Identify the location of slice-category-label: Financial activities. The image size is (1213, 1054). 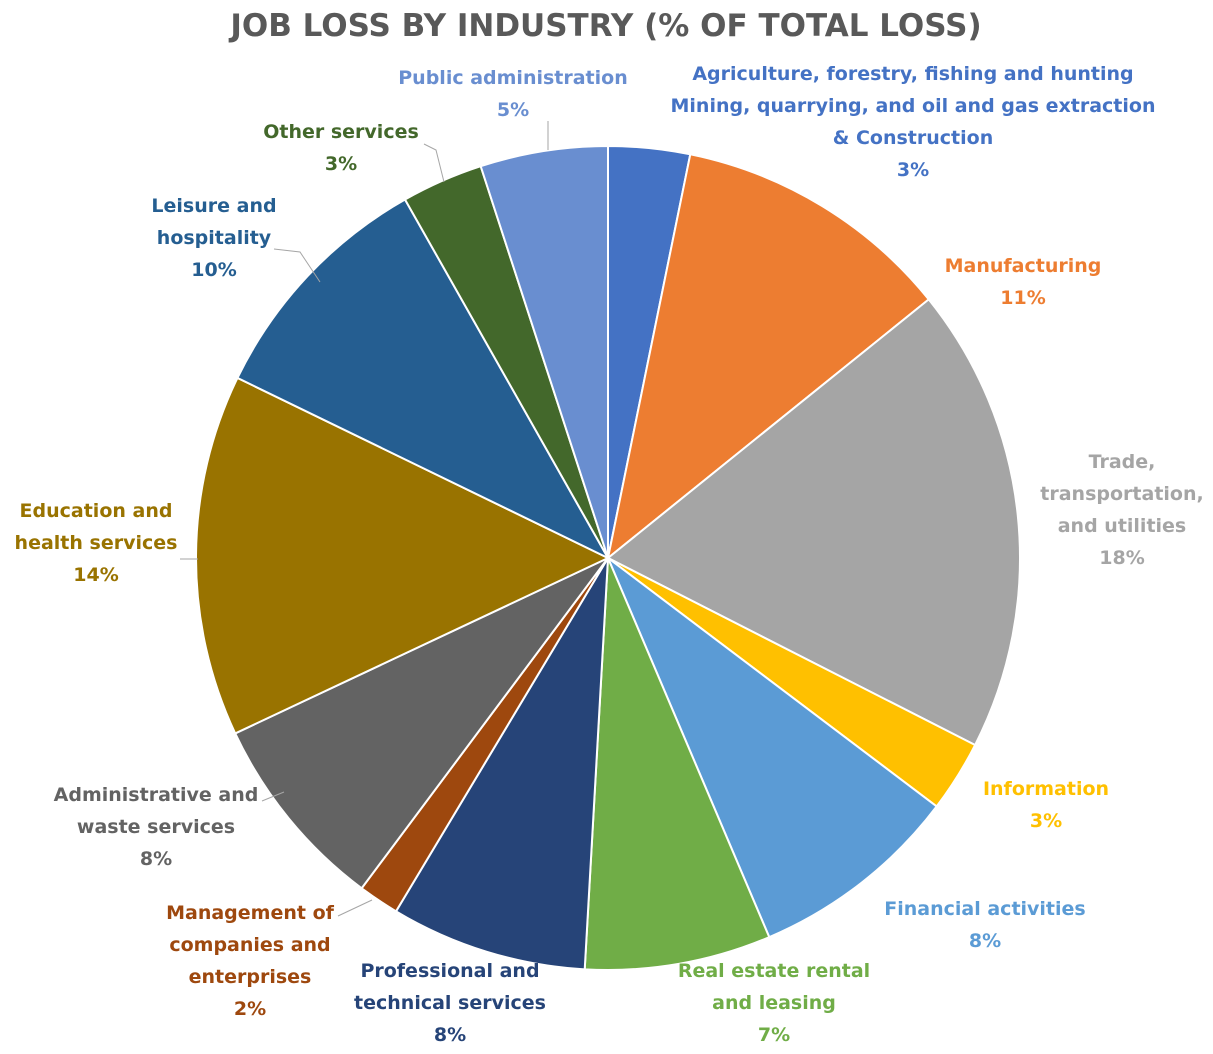
(984, 909).